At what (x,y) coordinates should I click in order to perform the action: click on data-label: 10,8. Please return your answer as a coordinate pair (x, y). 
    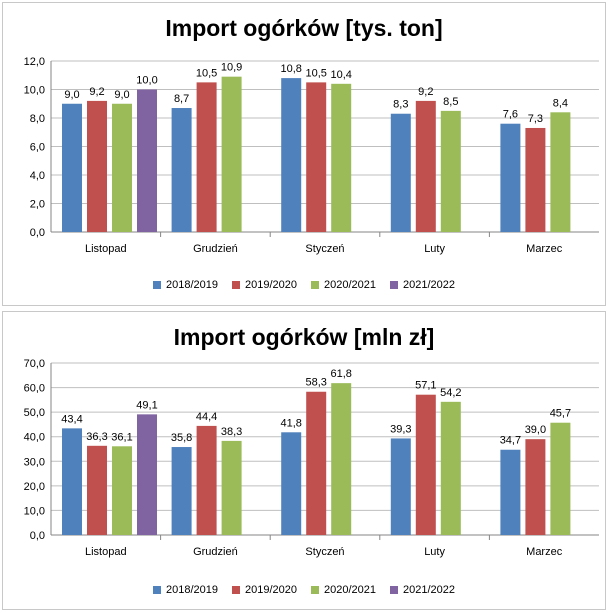
    Looking at the image, I should click on (290, 69).